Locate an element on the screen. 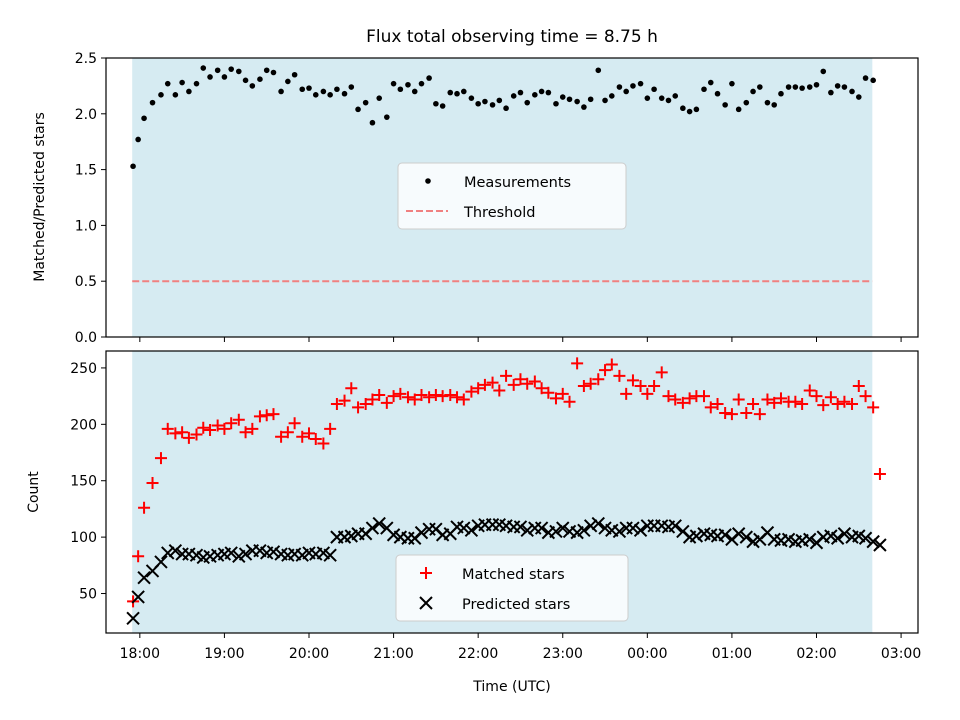 The width and height of the screenshot is (960, 720). ratio-y-axis-label: Matched/Predicted stars is located at coordinates (40, 197).